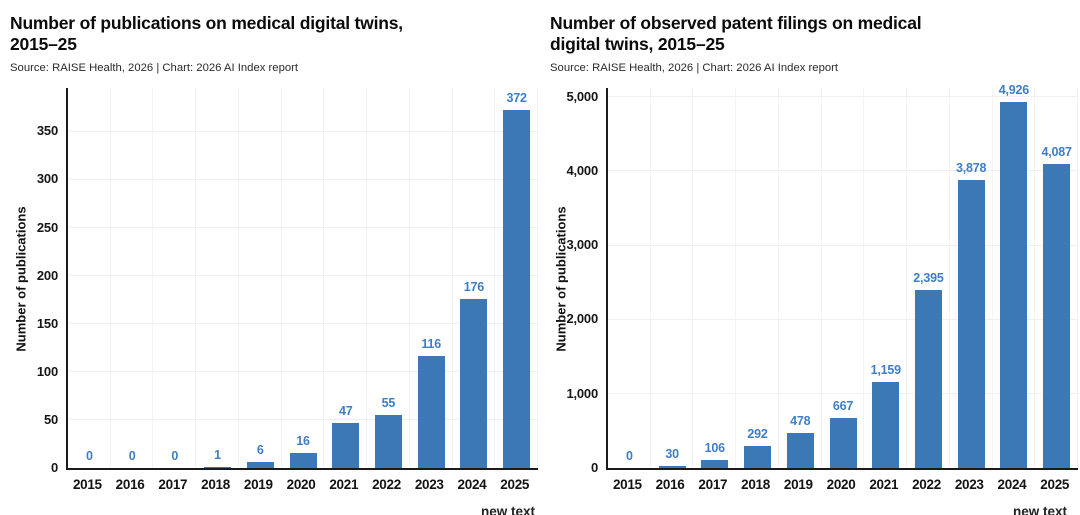 The height and width of the screenshot is (515, 1080). Describe the element at coordinates (971, 323) in the screenshot. I see `bar-2023` at that location.